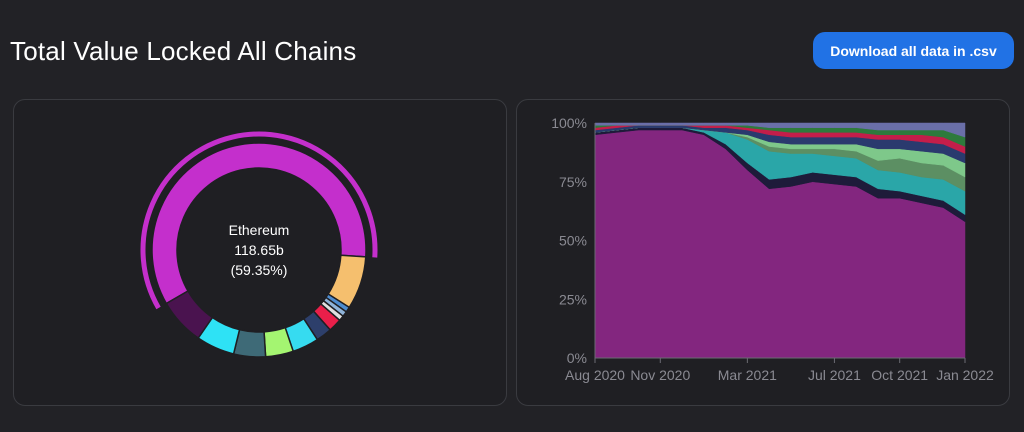 This screenshot has width=1024, height=432. I want to click on y-tick-label: 50%, so click(573, 241).